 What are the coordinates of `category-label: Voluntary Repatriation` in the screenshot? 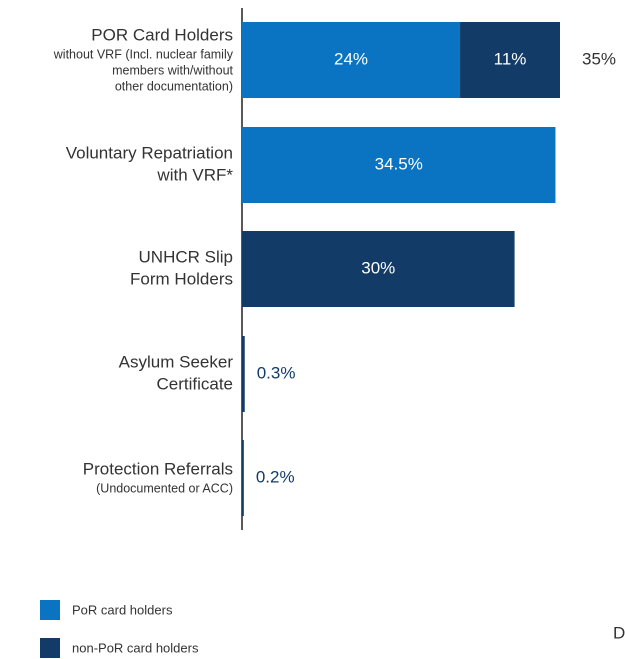 It's located at (149, 152).